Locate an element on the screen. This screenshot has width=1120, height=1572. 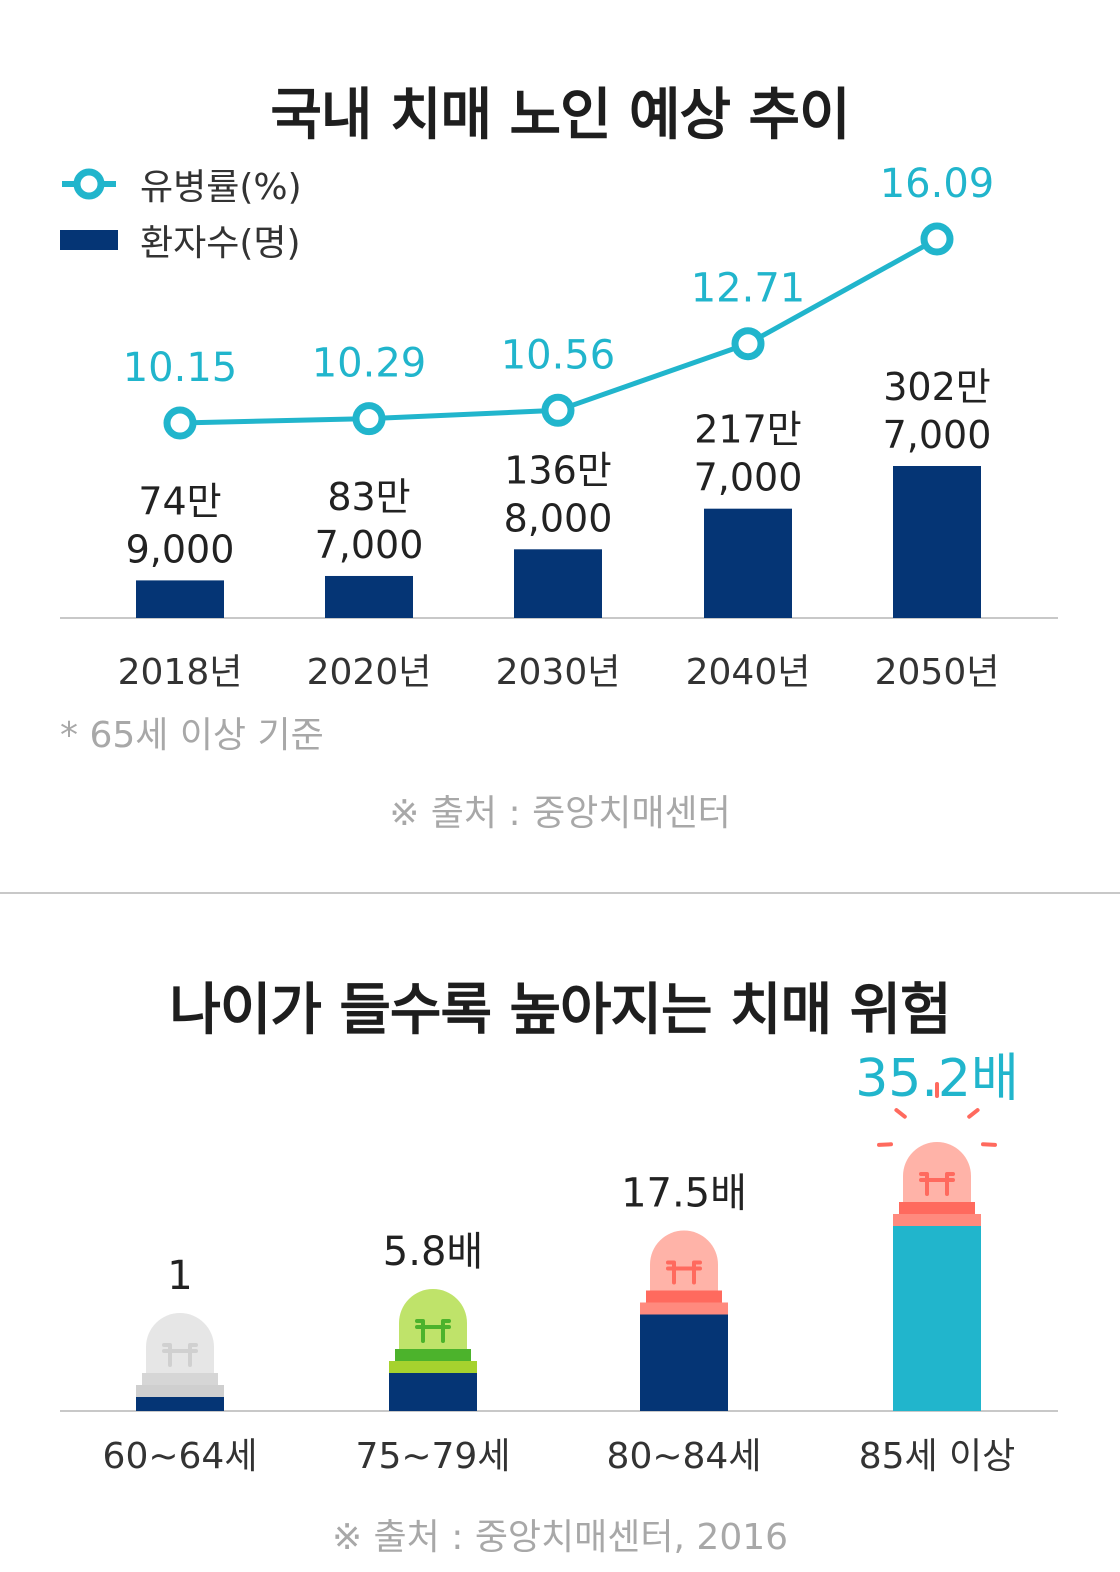
x-tick-label: 2020년 is located at coordinates (369, 672).